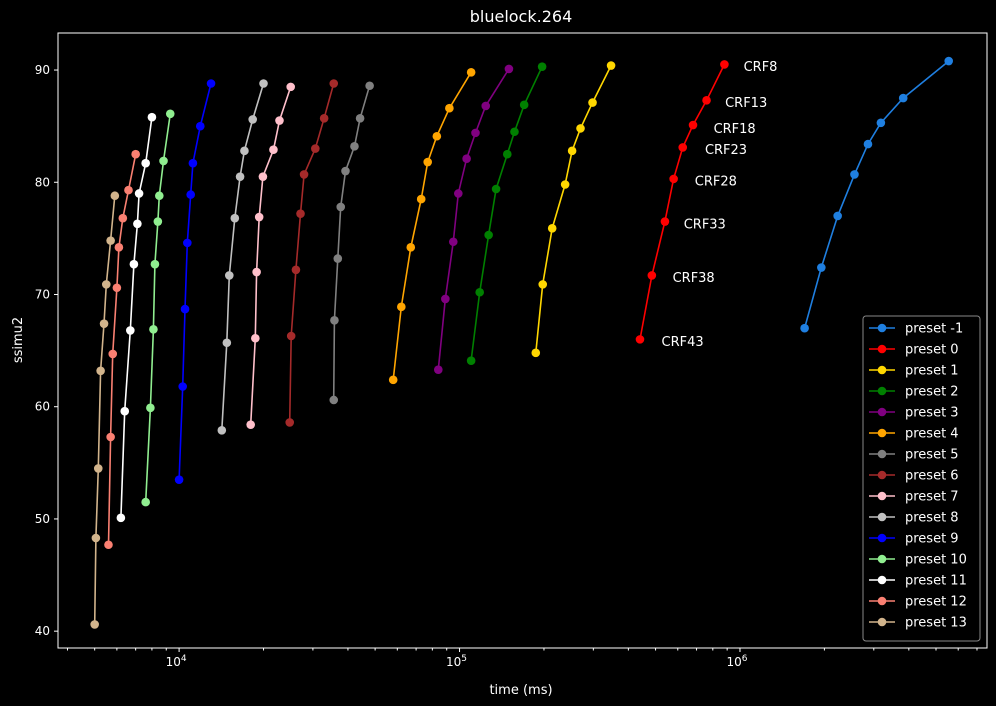 This screenshot has height=706, width=996. What do you see at coordinates (726, 150) in the screenshot?
I see `crf-annotation: CRF23` at bounding box center [726, 150].